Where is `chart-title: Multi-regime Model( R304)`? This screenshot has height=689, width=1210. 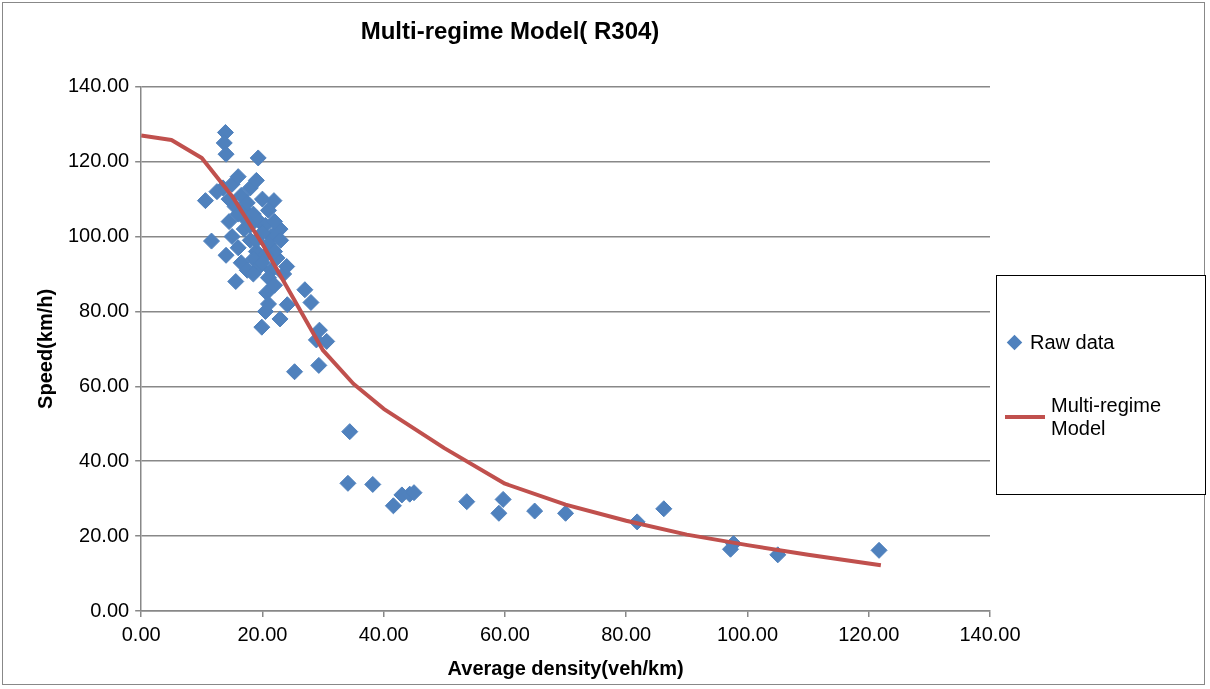 chart-title: Multi-regime Model( R304) is located at coordinates (510, 31).